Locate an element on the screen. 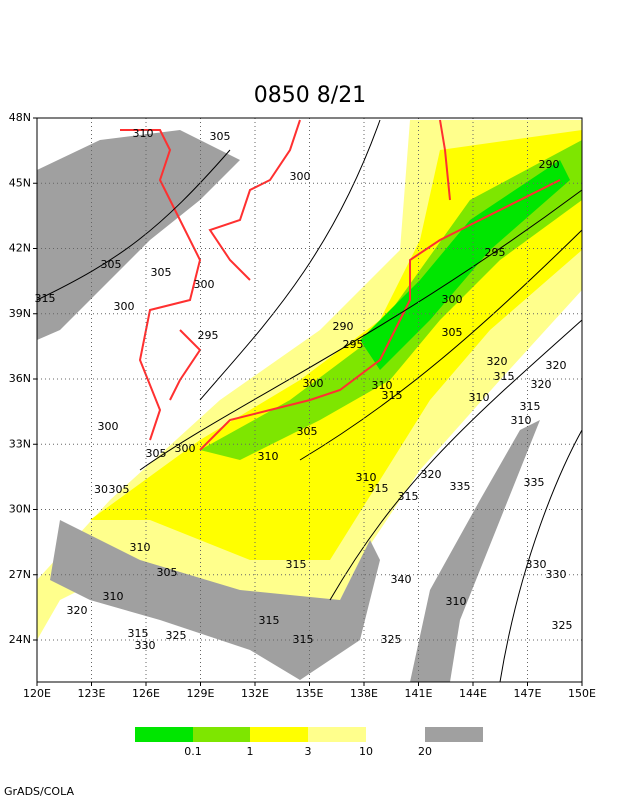  legend-label: 20 is located at coordinates (425, 751).